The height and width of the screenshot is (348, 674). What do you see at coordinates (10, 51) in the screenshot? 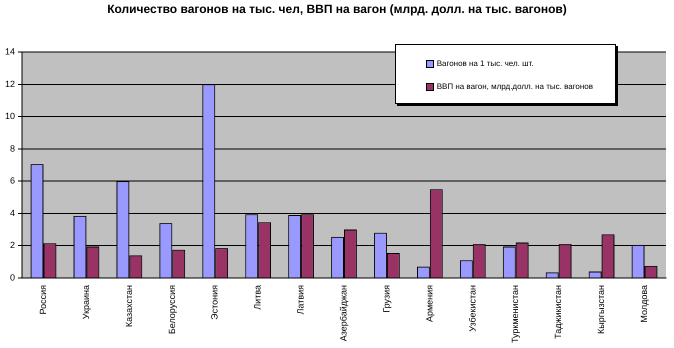
I see `y-tick-label: 14` at bounding box center [10, 51].